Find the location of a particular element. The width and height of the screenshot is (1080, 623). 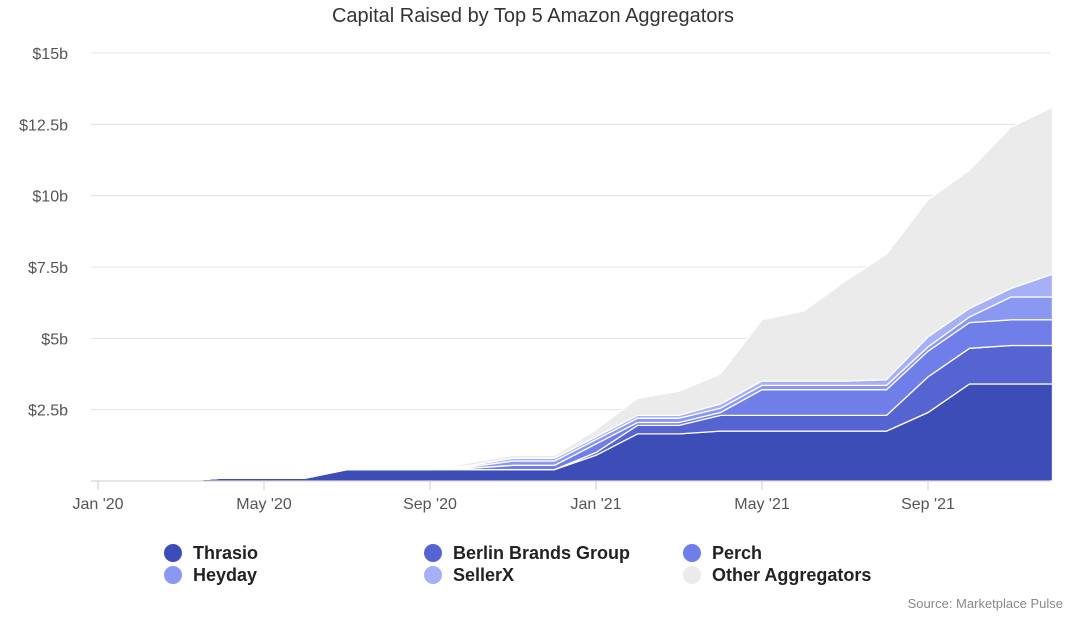

x-tick-label: Jan '20 is located at coordinates (97, 504).